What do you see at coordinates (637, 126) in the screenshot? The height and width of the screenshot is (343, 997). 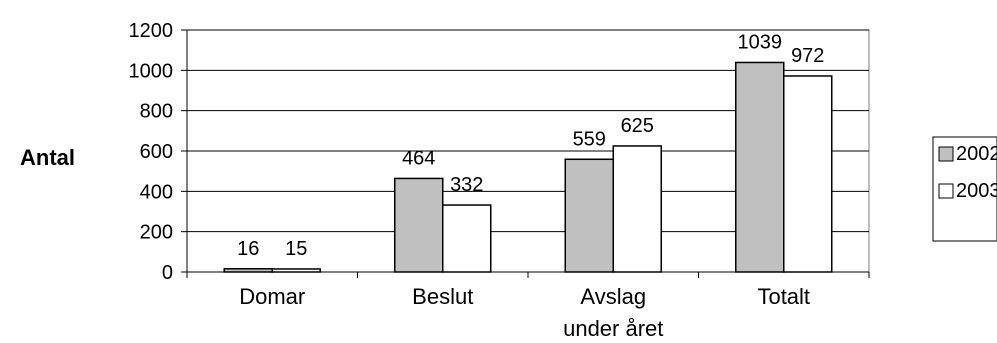 I see `data-label: 625` at bounding box center [637, 126].